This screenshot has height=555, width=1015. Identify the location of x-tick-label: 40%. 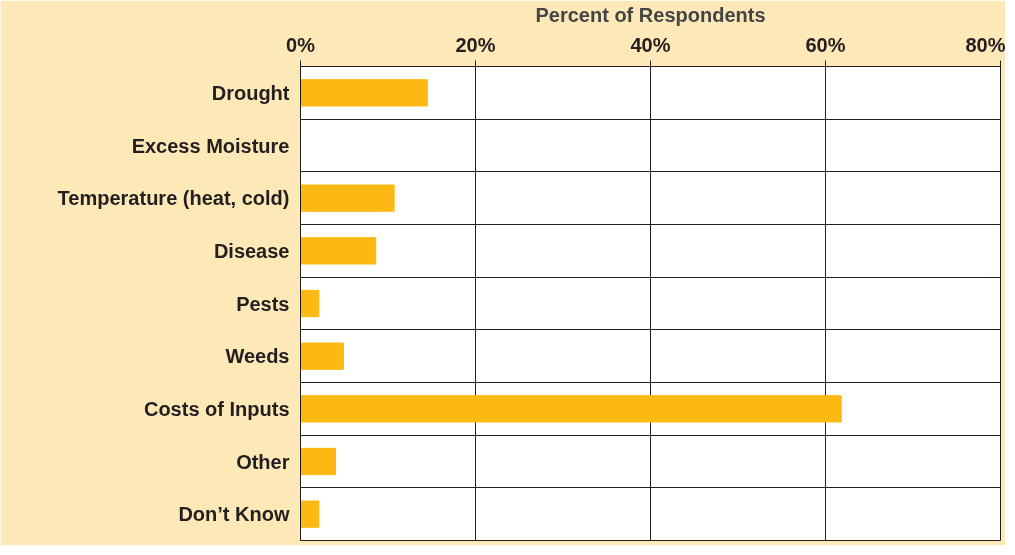
(650, 44).